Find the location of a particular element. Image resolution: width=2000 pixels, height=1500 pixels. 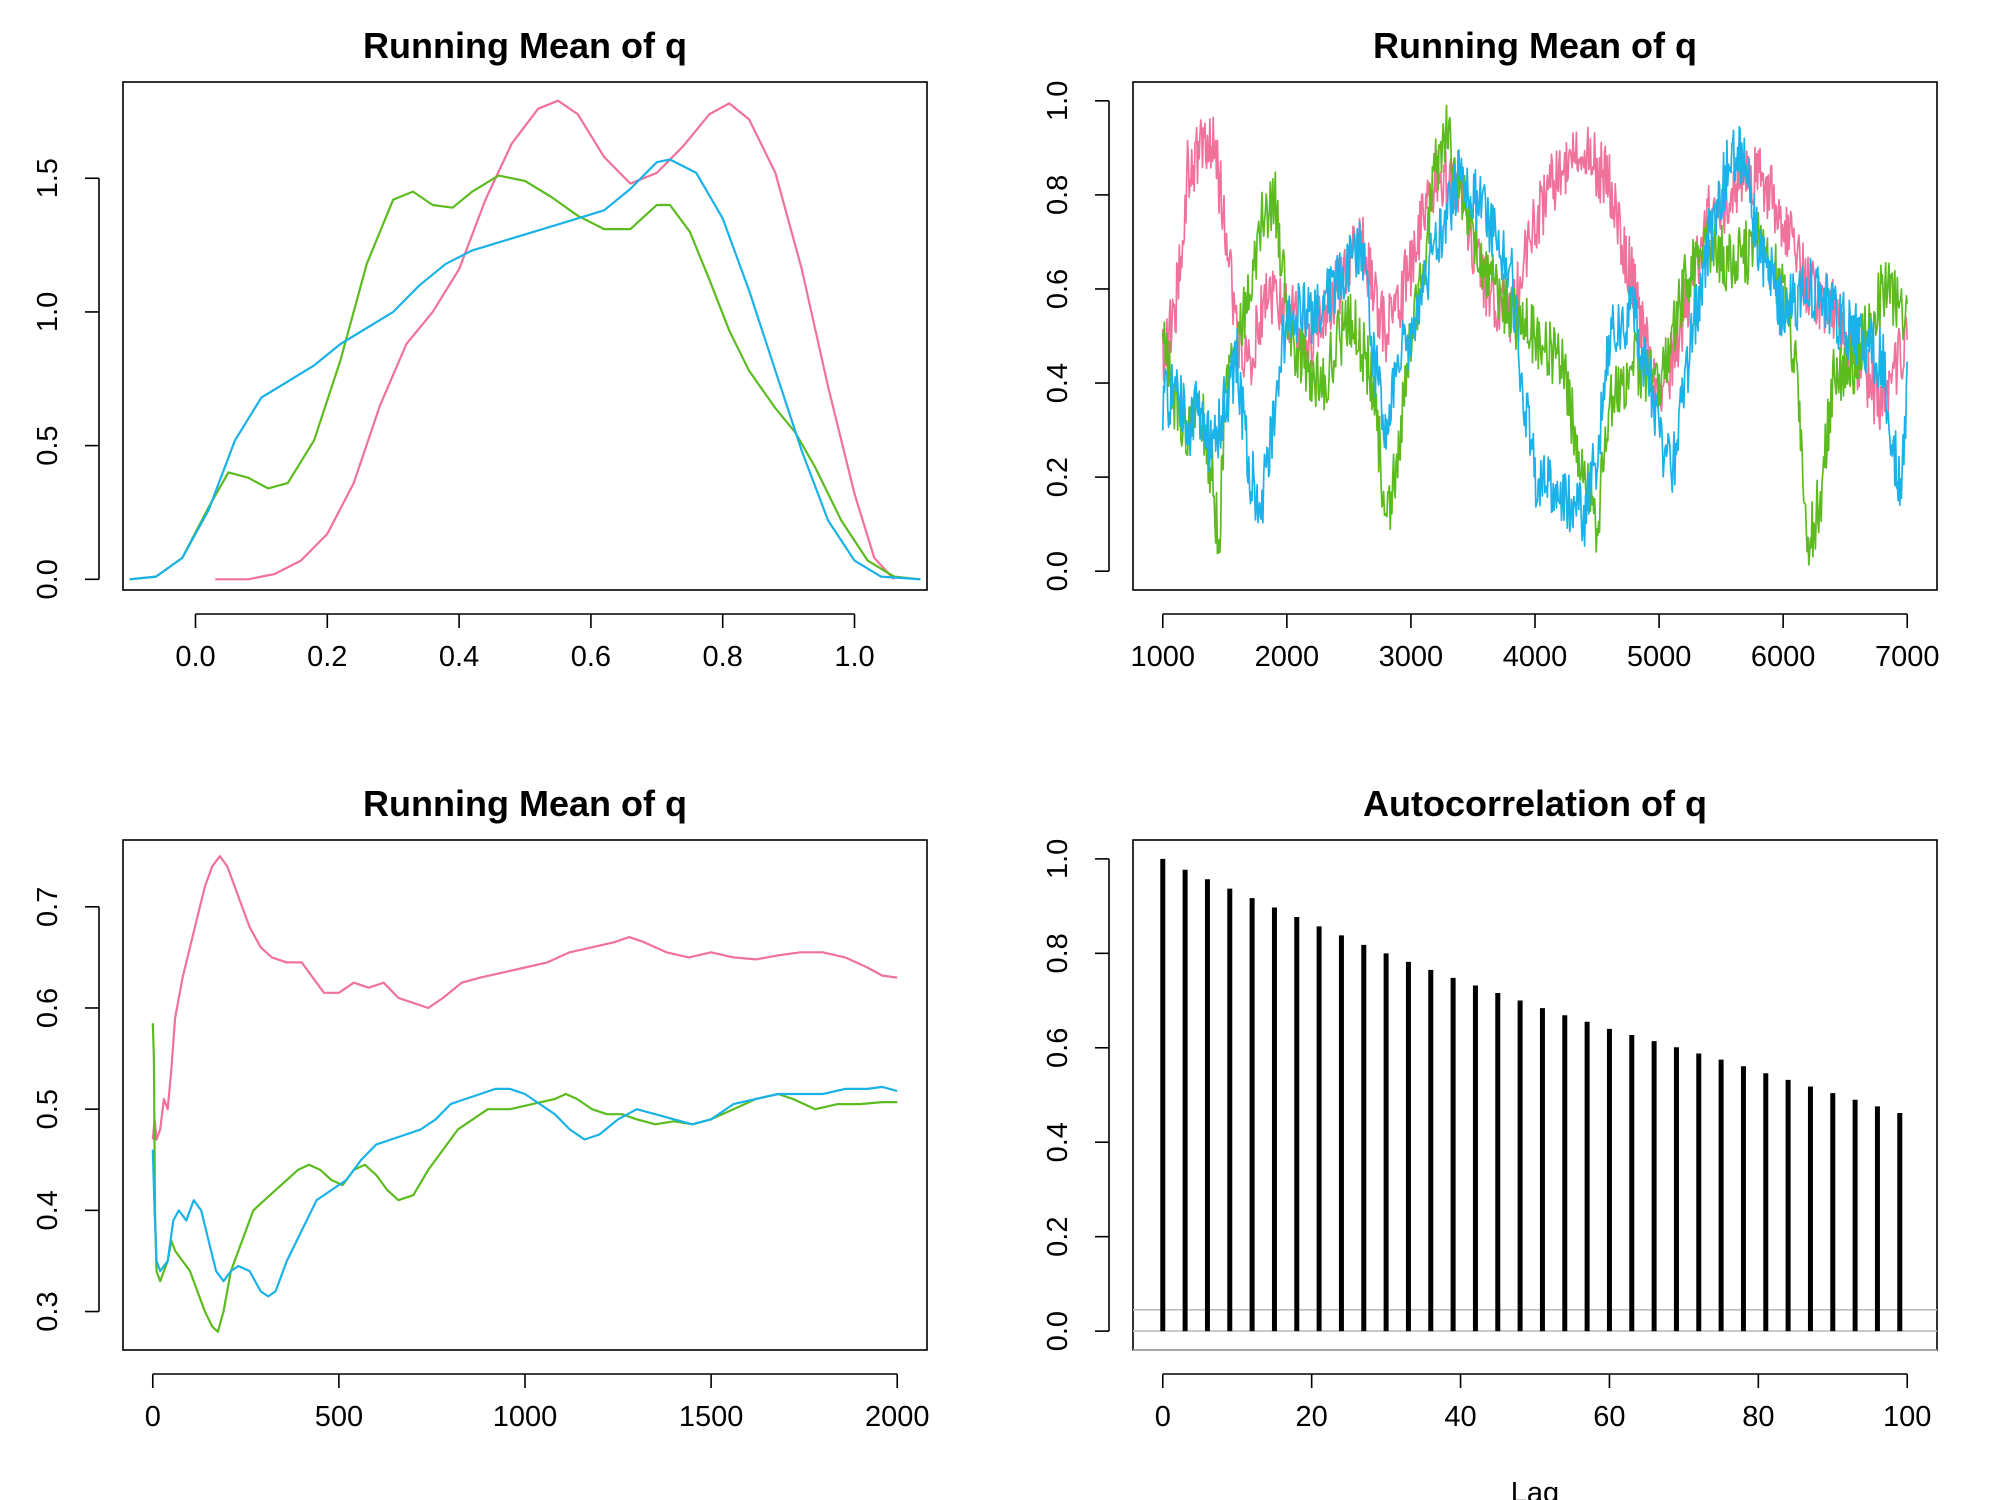

x-tick-label: 100 is located at coordinates (1907, 1417).